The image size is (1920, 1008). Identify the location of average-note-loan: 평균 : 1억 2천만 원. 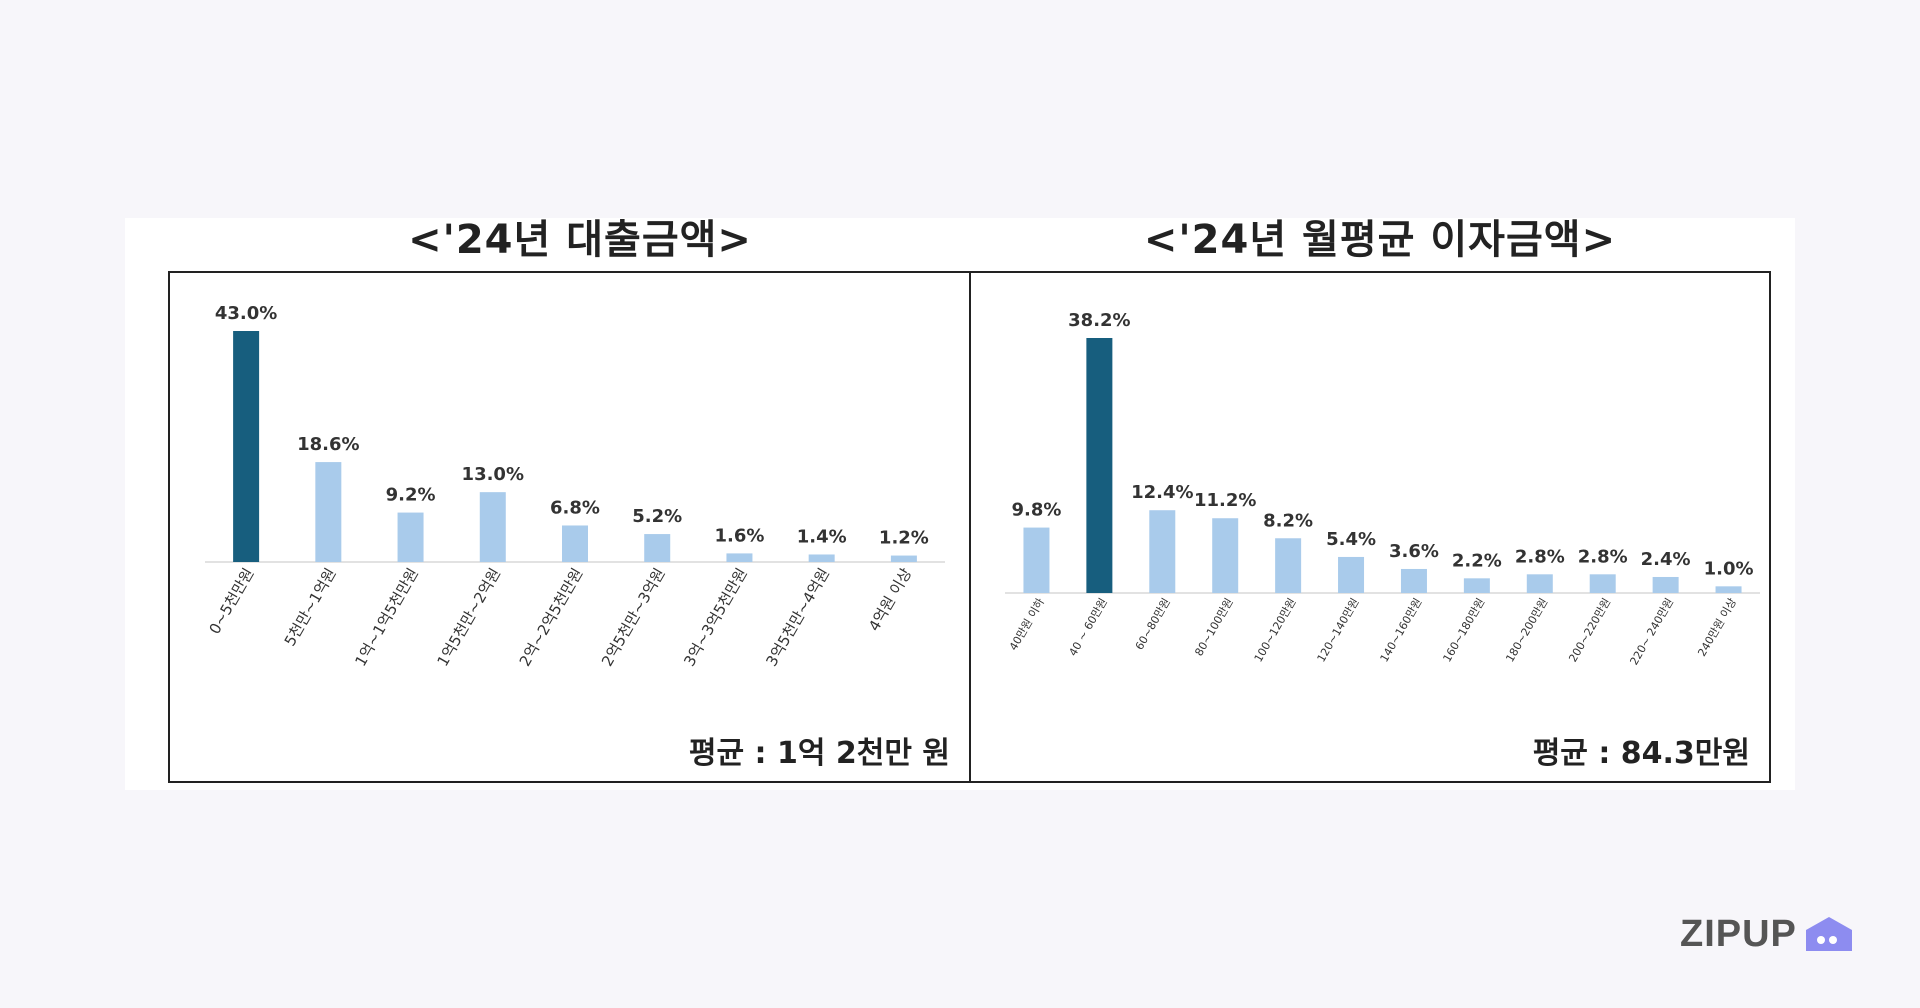
(819, 753).